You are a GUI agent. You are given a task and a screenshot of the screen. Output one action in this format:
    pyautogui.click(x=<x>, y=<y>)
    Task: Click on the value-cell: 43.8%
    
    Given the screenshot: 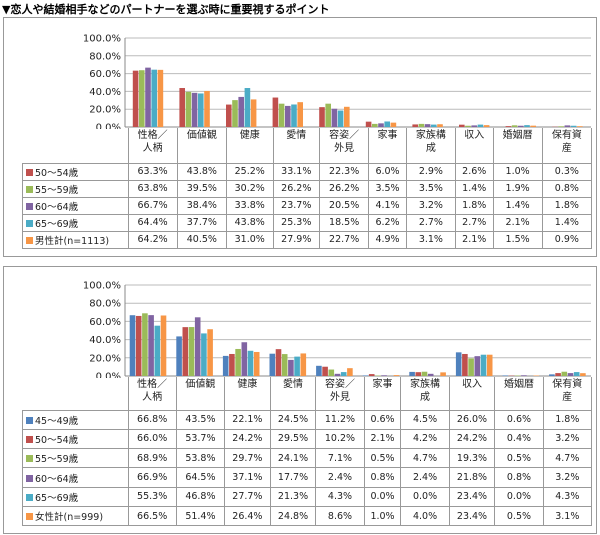 What is the action you would take?
    pyautogui.click(x=201, y=171)
    